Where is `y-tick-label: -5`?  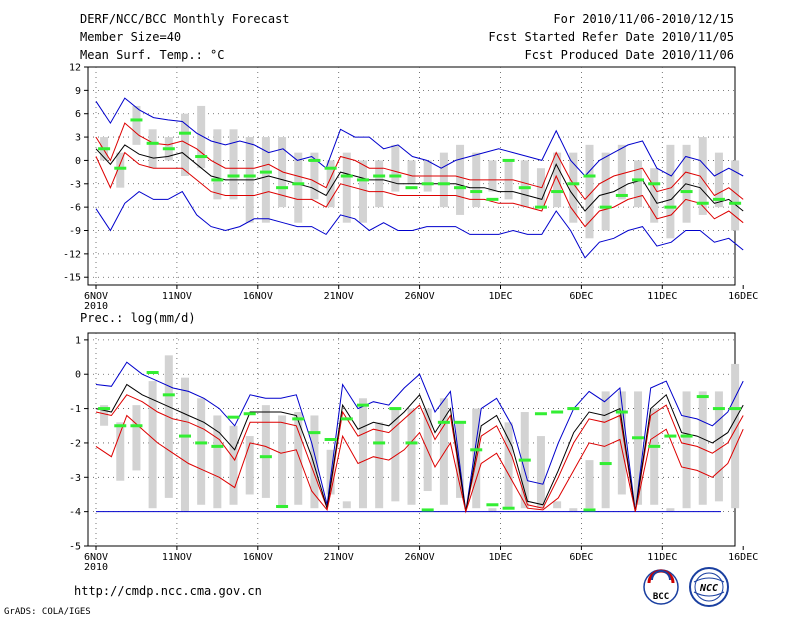 y-tick-label: -5 is located at coordinates (75, 547).